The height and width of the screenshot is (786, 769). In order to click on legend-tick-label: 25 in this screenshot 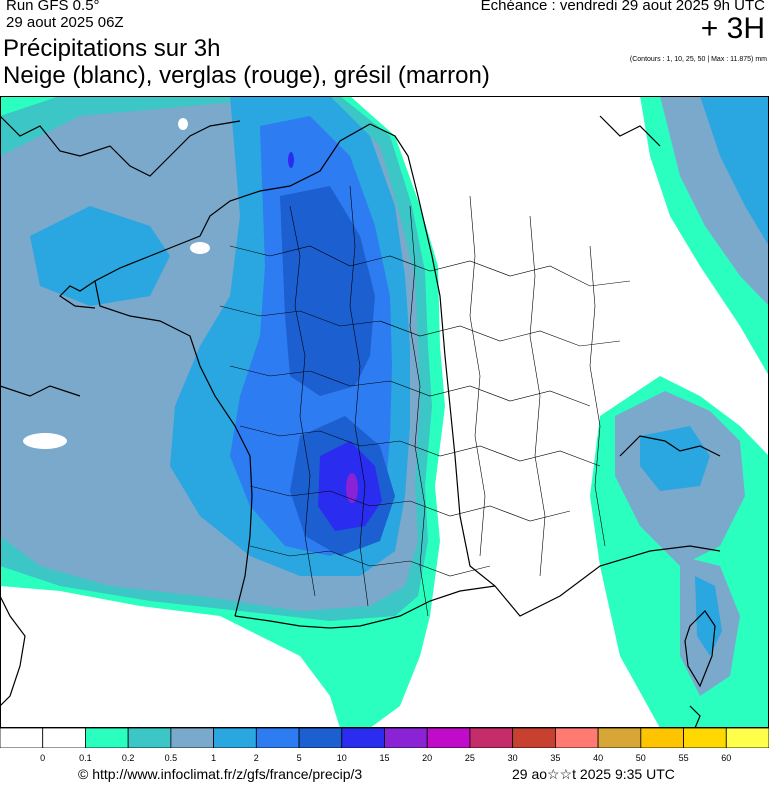, I will do `click(469, 758)`.